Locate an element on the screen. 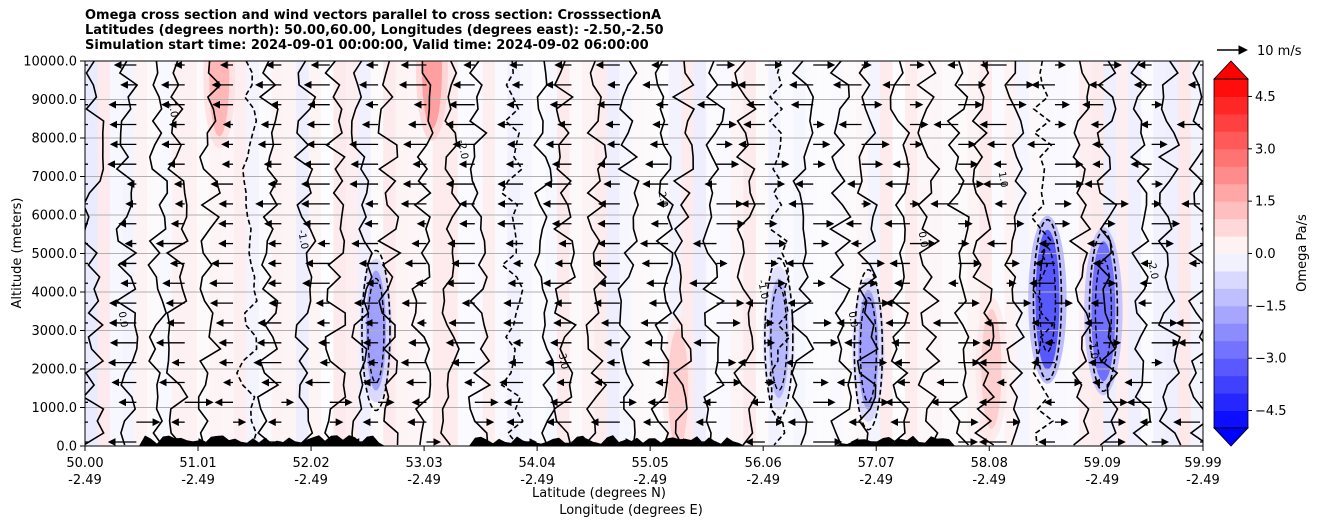 This screenshot has height=526, width=1320. x-tick-label-lat: 55.05 is located at coordinates (650, 463).